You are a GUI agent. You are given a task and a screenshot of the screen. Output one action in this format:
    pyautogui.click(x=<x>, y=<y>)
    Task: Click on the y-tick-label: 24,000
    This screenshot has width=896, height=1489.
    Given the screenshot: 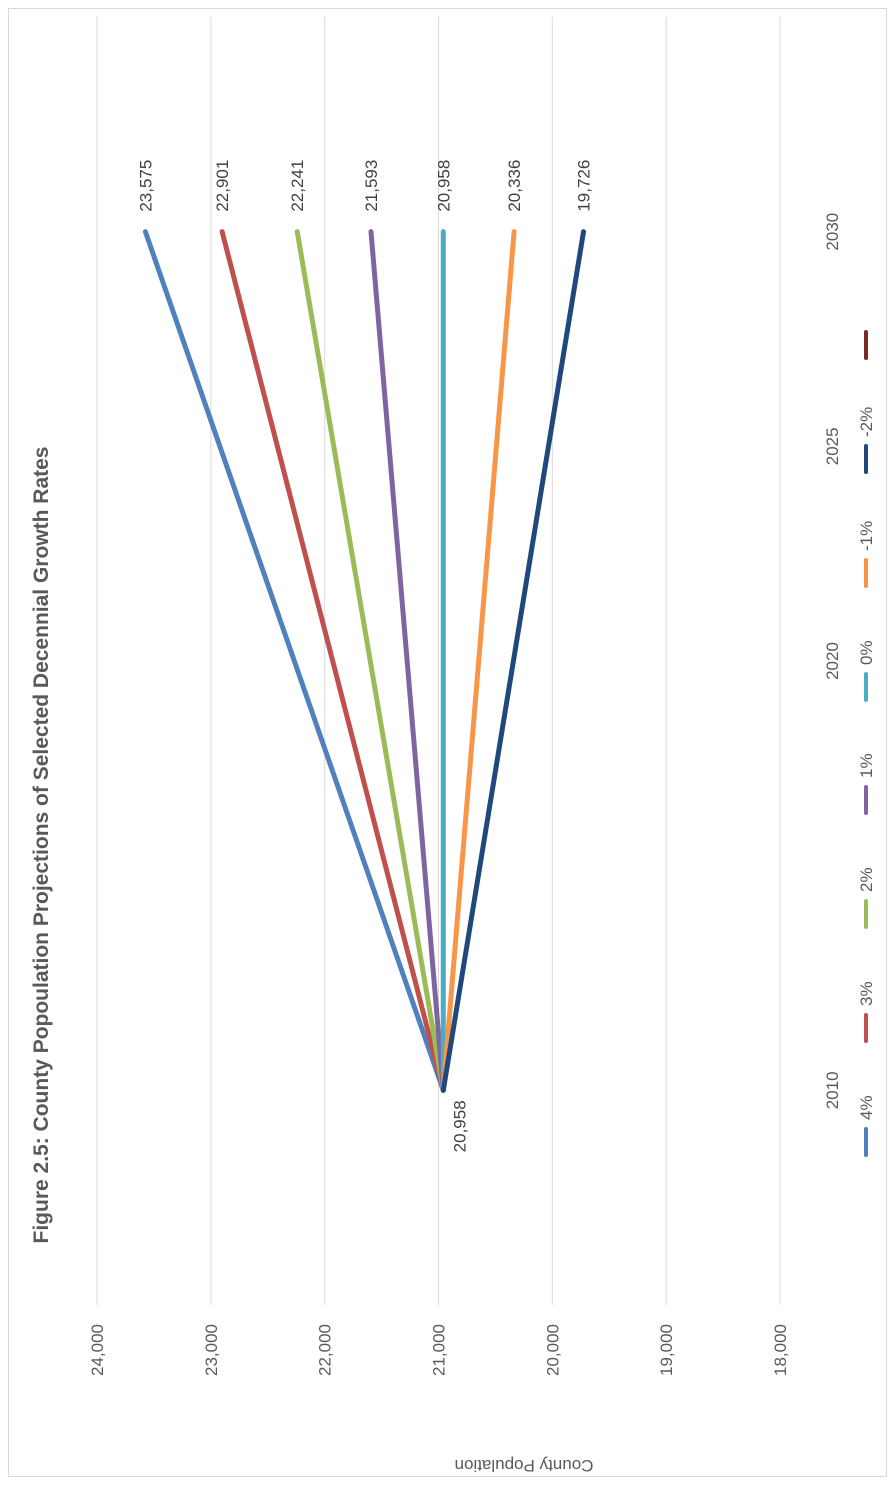 What is the action you would take?
    pyautogui.click(x=97, y=1350)
    